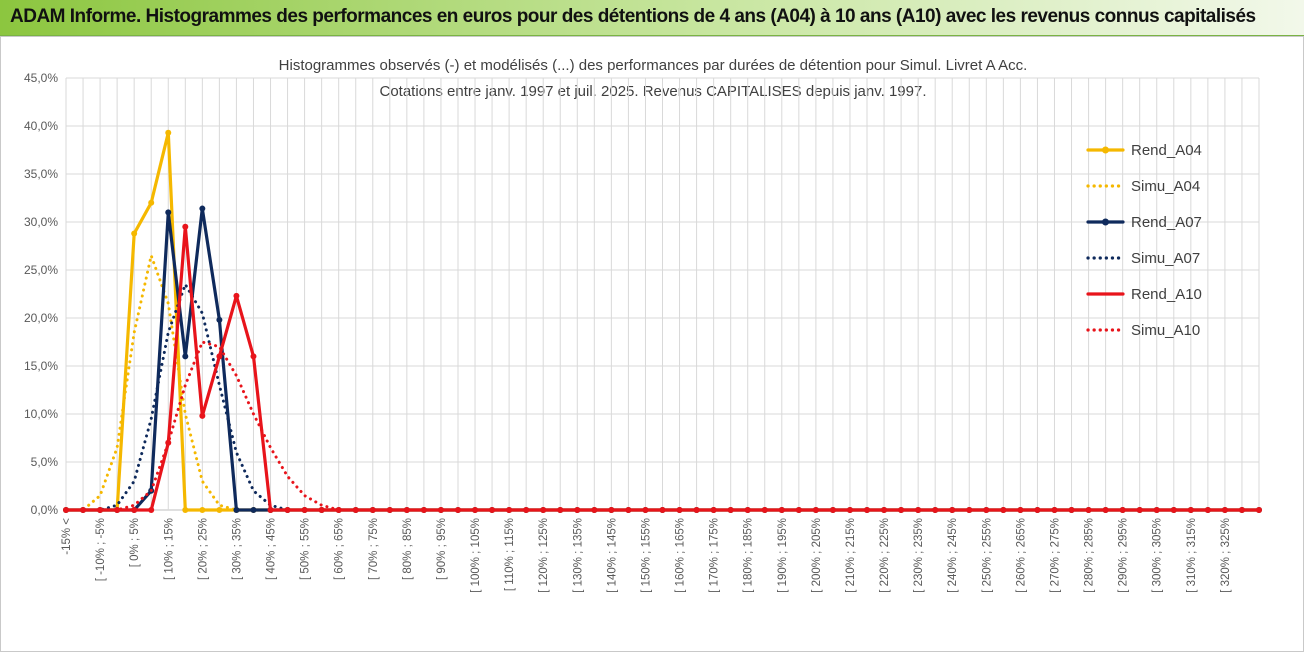 The height and width of the screenshot is (652, 1304). I want to click on legend-label: Rend_A07, so click(1166, 222).